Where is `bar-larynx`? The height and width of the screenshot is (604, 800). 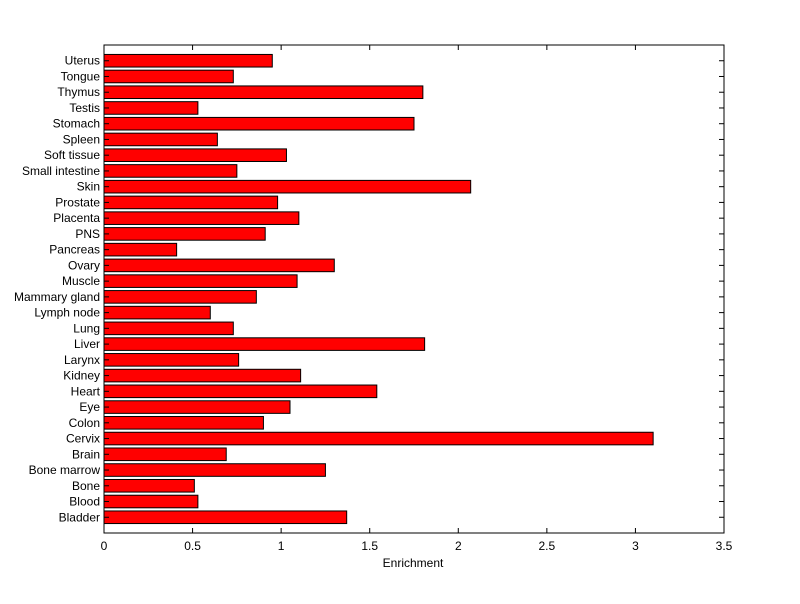 bar-larynx is located at coordinates (171, 360).